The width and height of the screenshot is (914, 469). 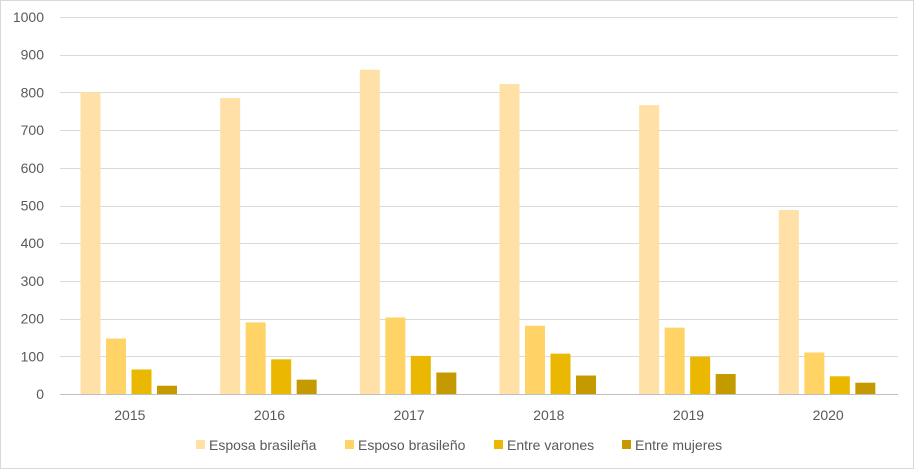 I want to click on x-tick-label: 2017, so click(x=409, y=415).